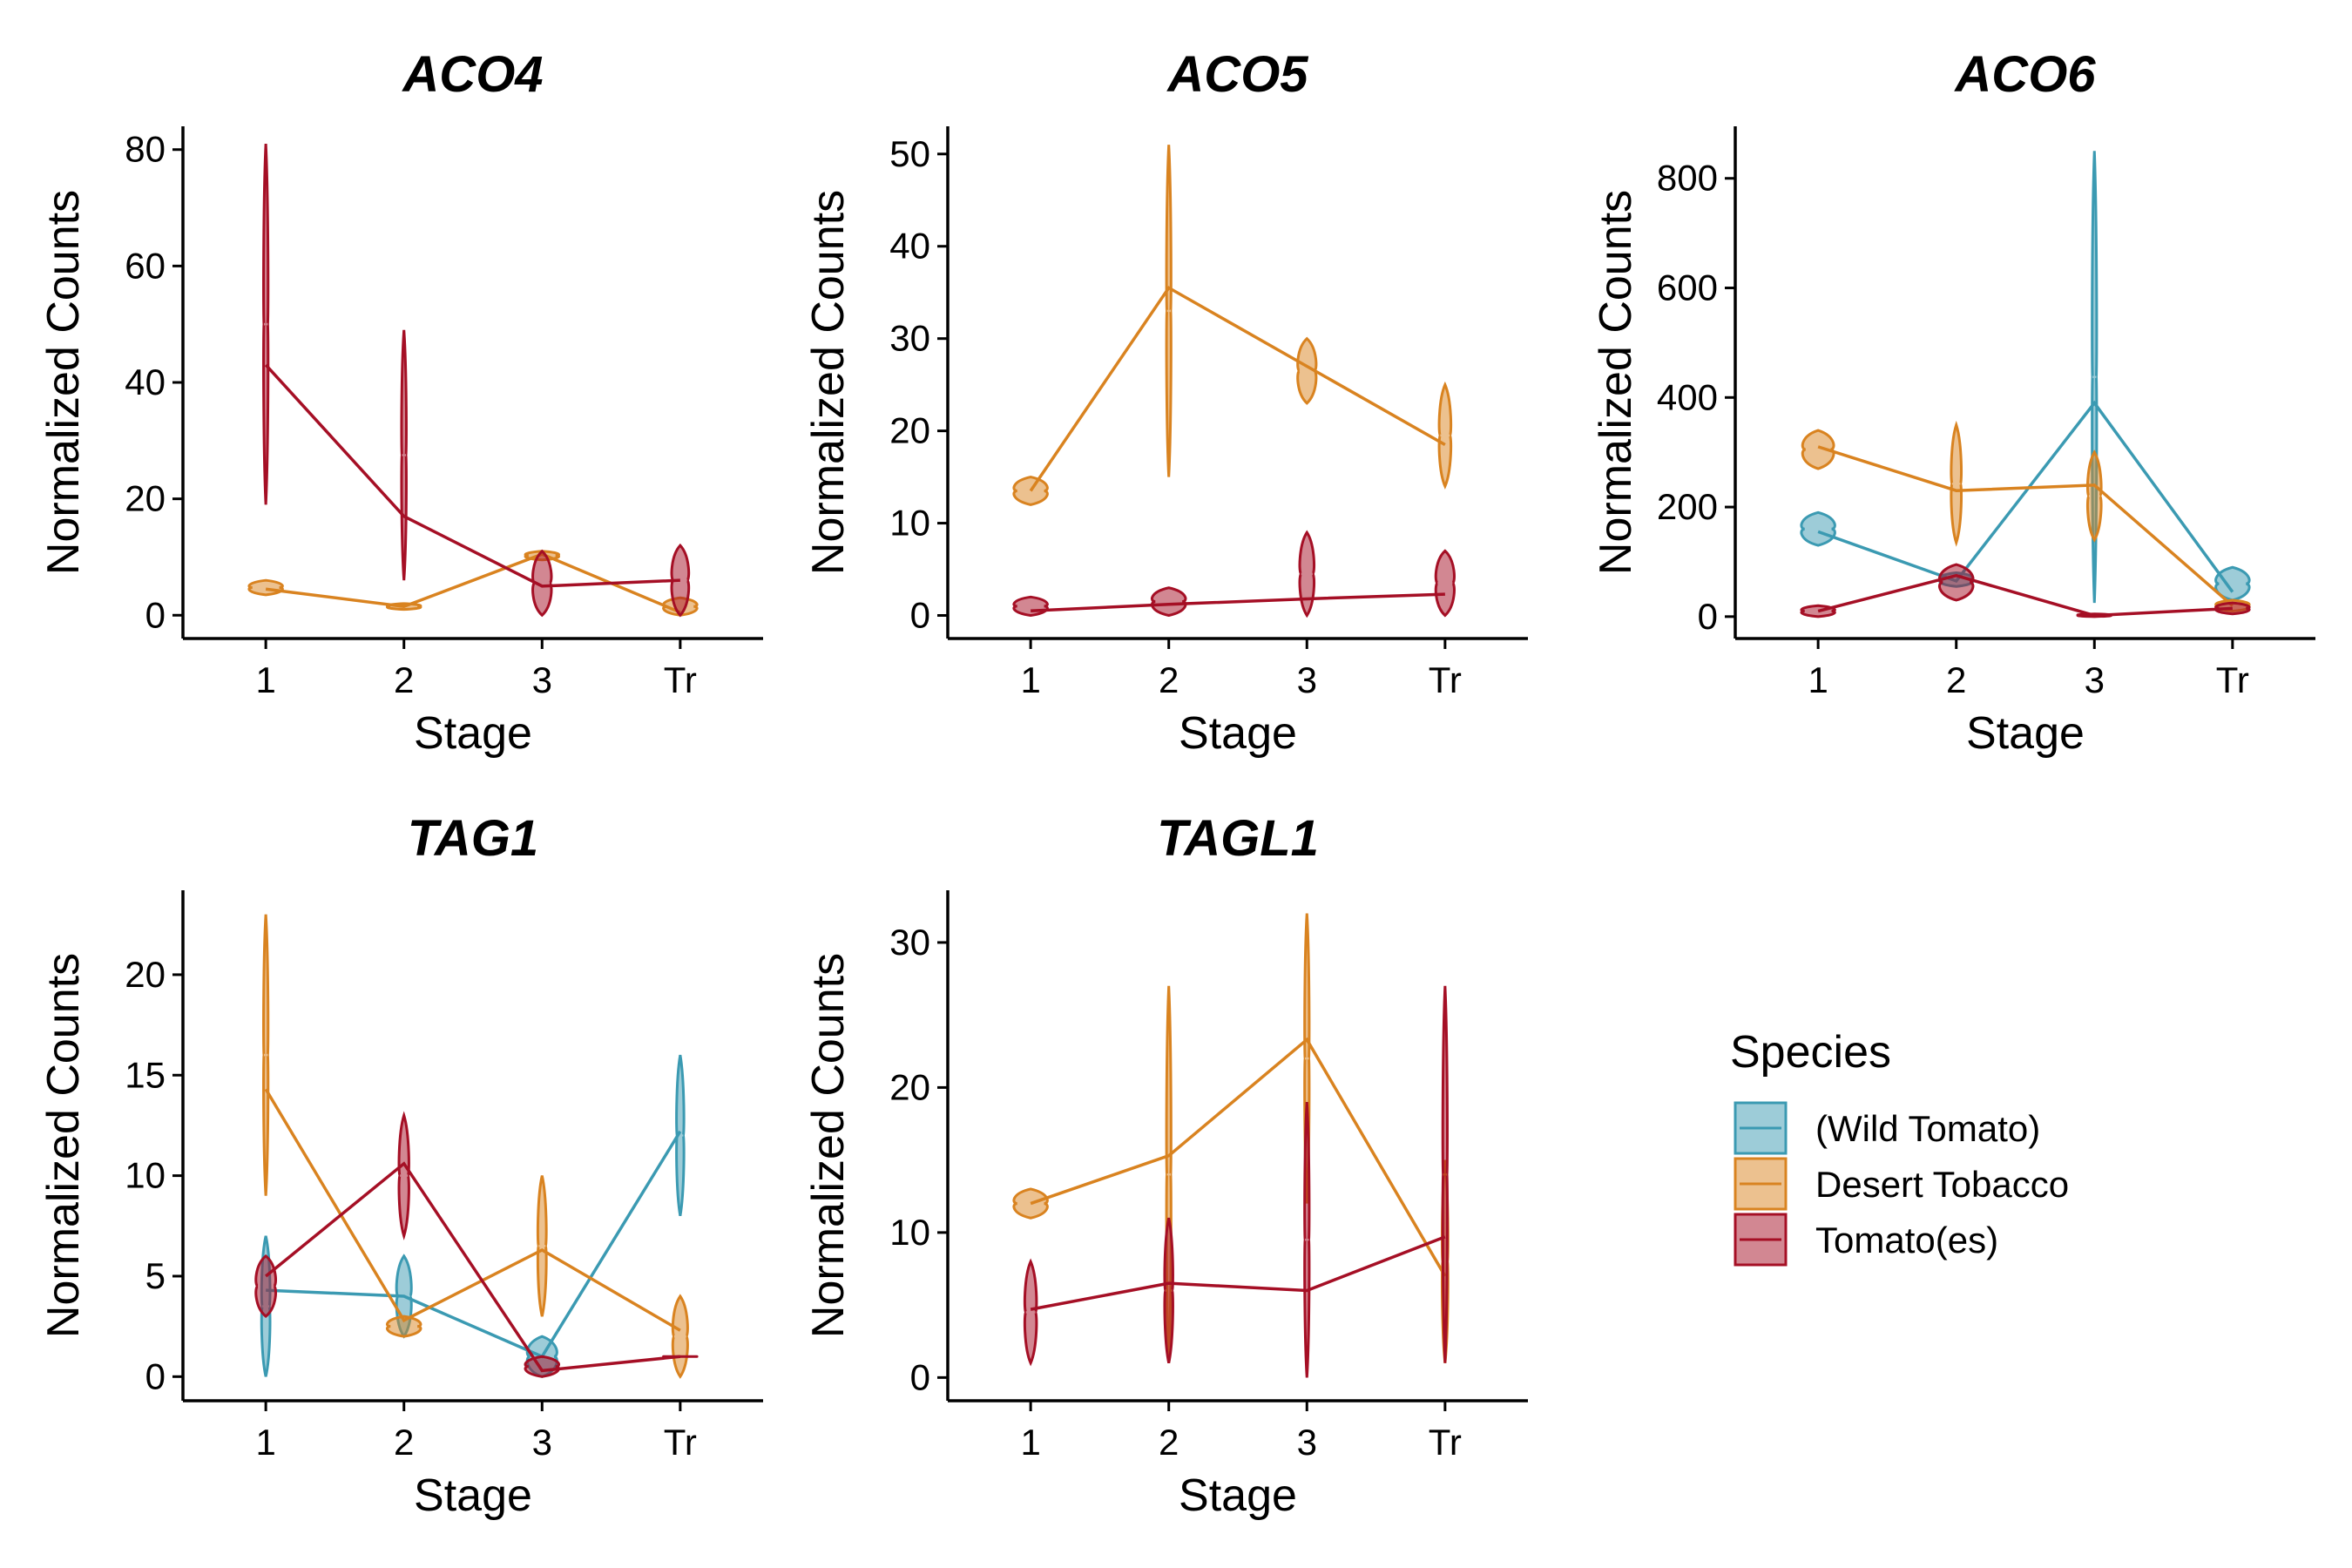 This screenshot has width=2352, height=1568. I want to click on violin-wild-tomato-tr, so click(680, 1135).